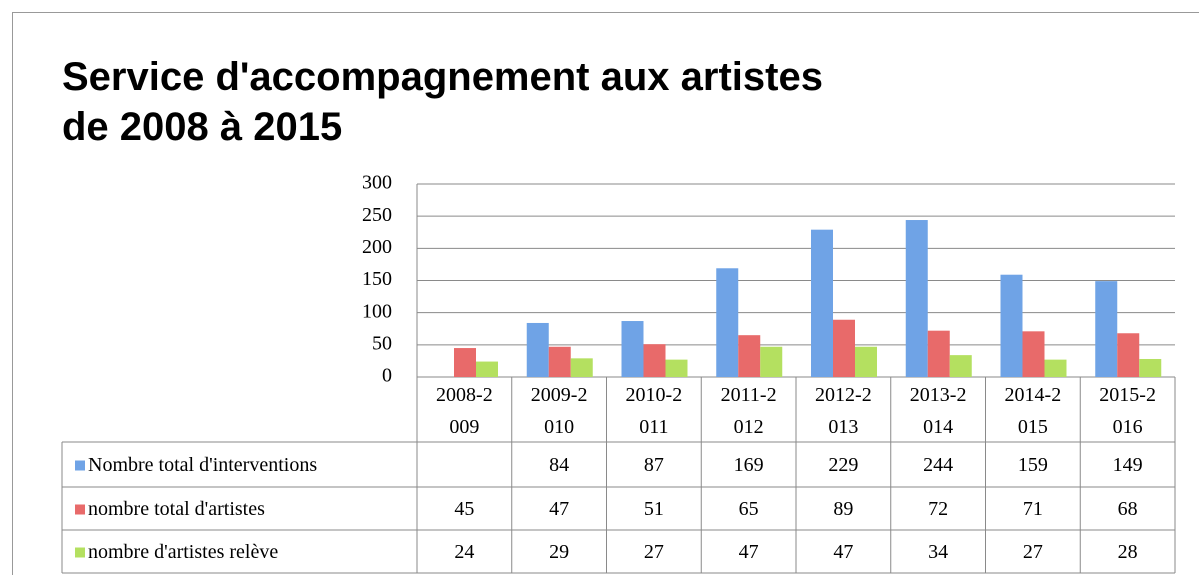 This screenshot has height=575, width=1199. I want to click on table-cell: 84, so click(559, 465).